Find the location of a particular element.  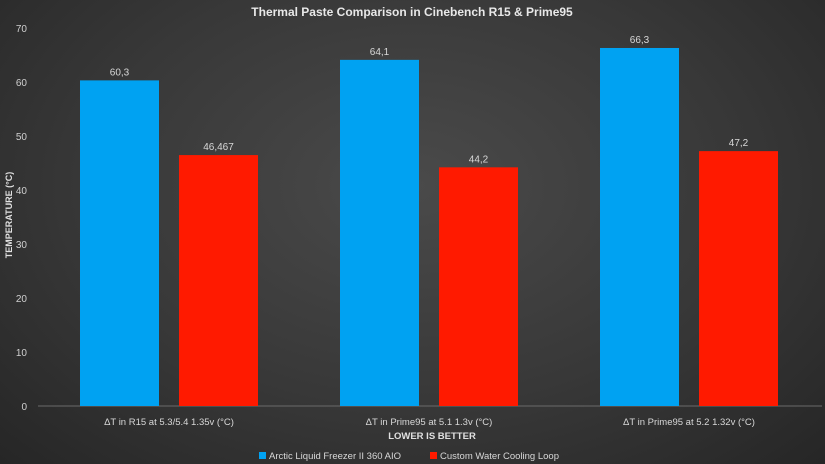

y-tick-label: 60 is located at coordinates (22, 83).